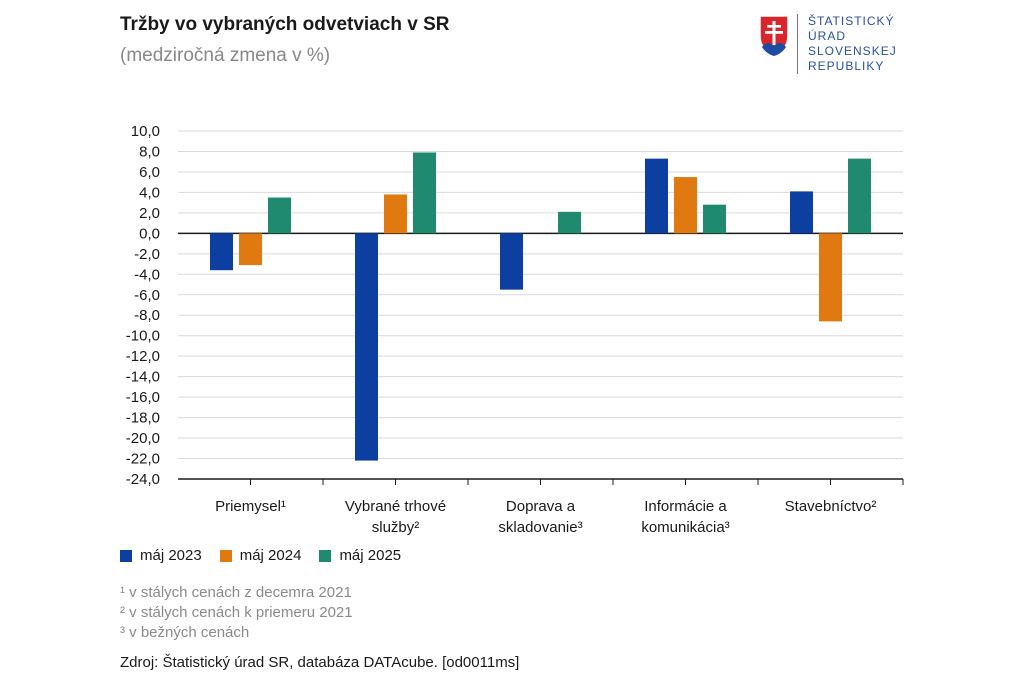  Describe the element at coordinates (149, 151) in the screenshot. I see `y-tick-label: 8,0` at that location.